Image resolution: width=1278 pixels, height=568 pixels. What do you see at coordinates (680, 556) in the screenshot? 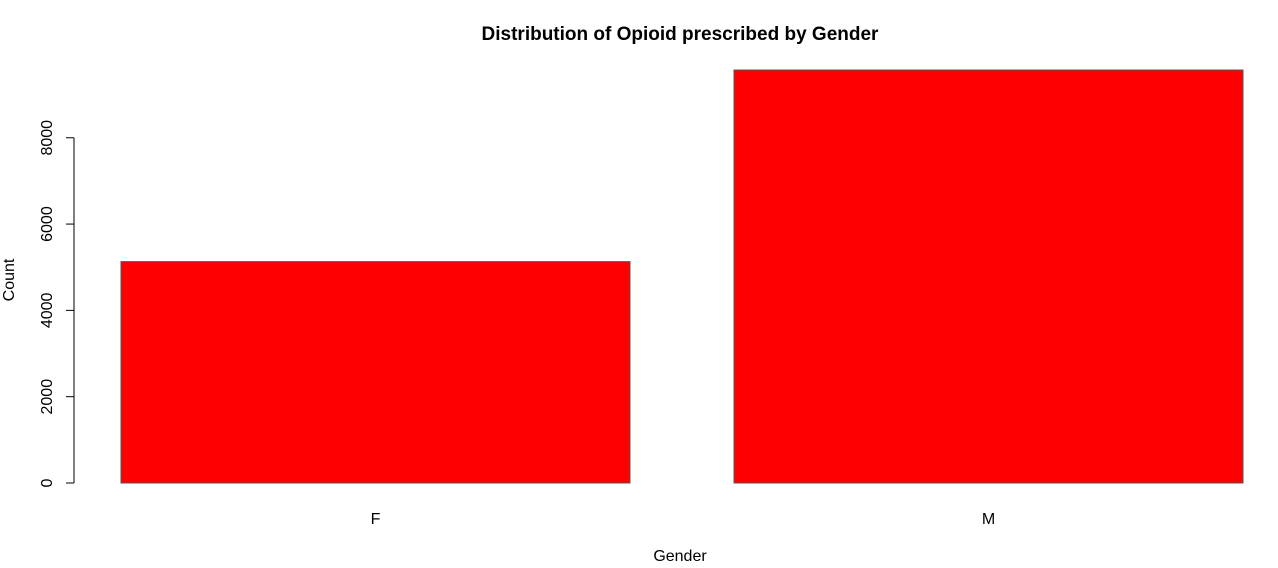
I see `x-axis-label: Gender` at bounding box center [680, 556].